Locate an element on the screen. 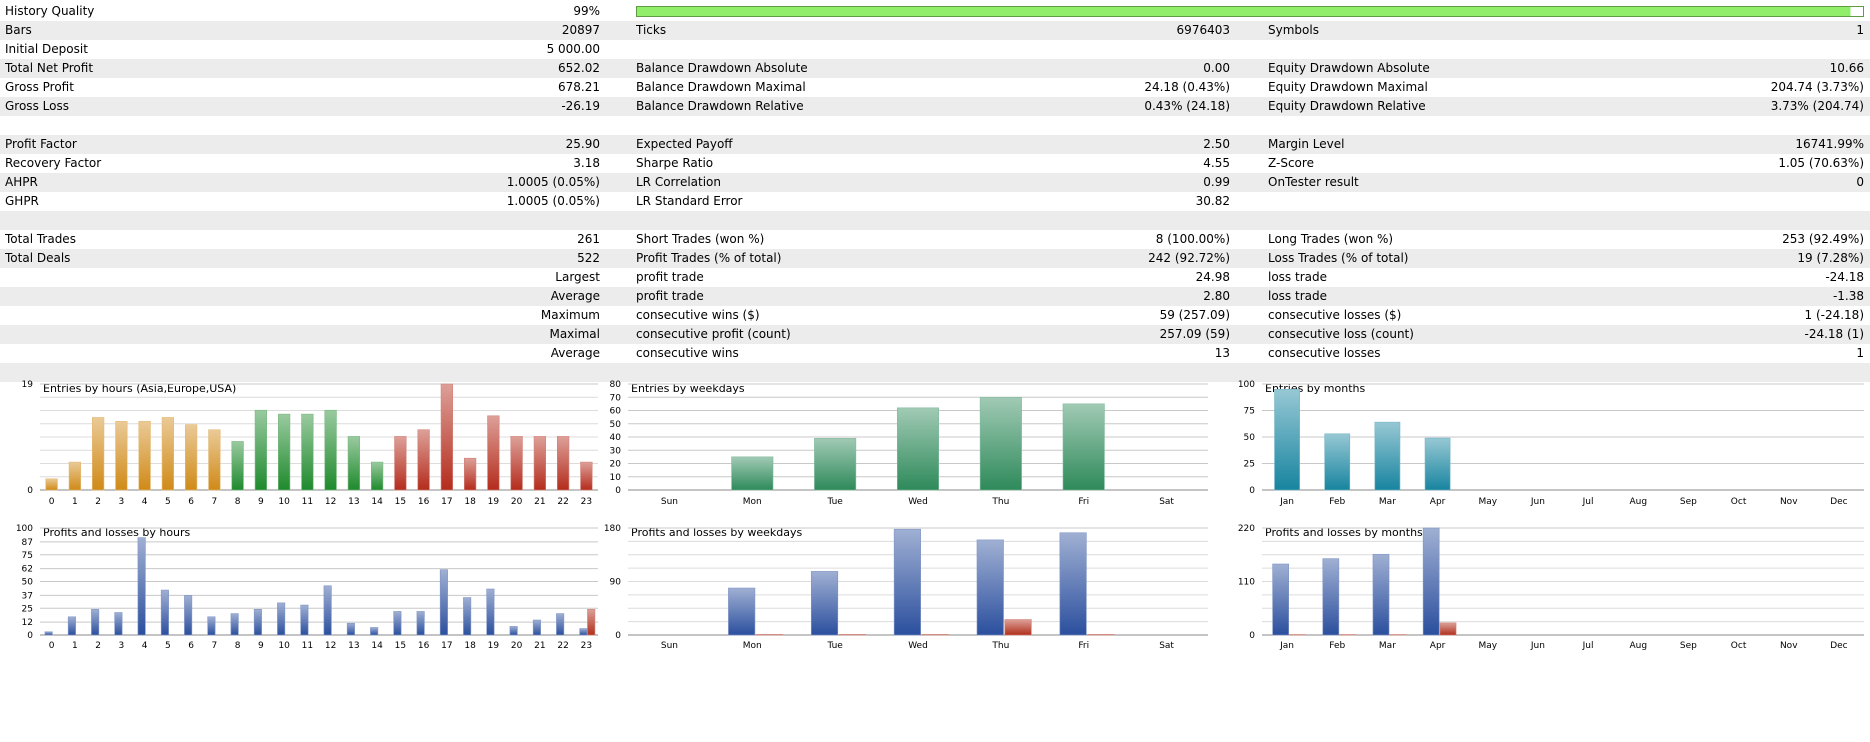 The image size is (1870, 742). stat-label: Ticks is located at coordinates (801, 30).